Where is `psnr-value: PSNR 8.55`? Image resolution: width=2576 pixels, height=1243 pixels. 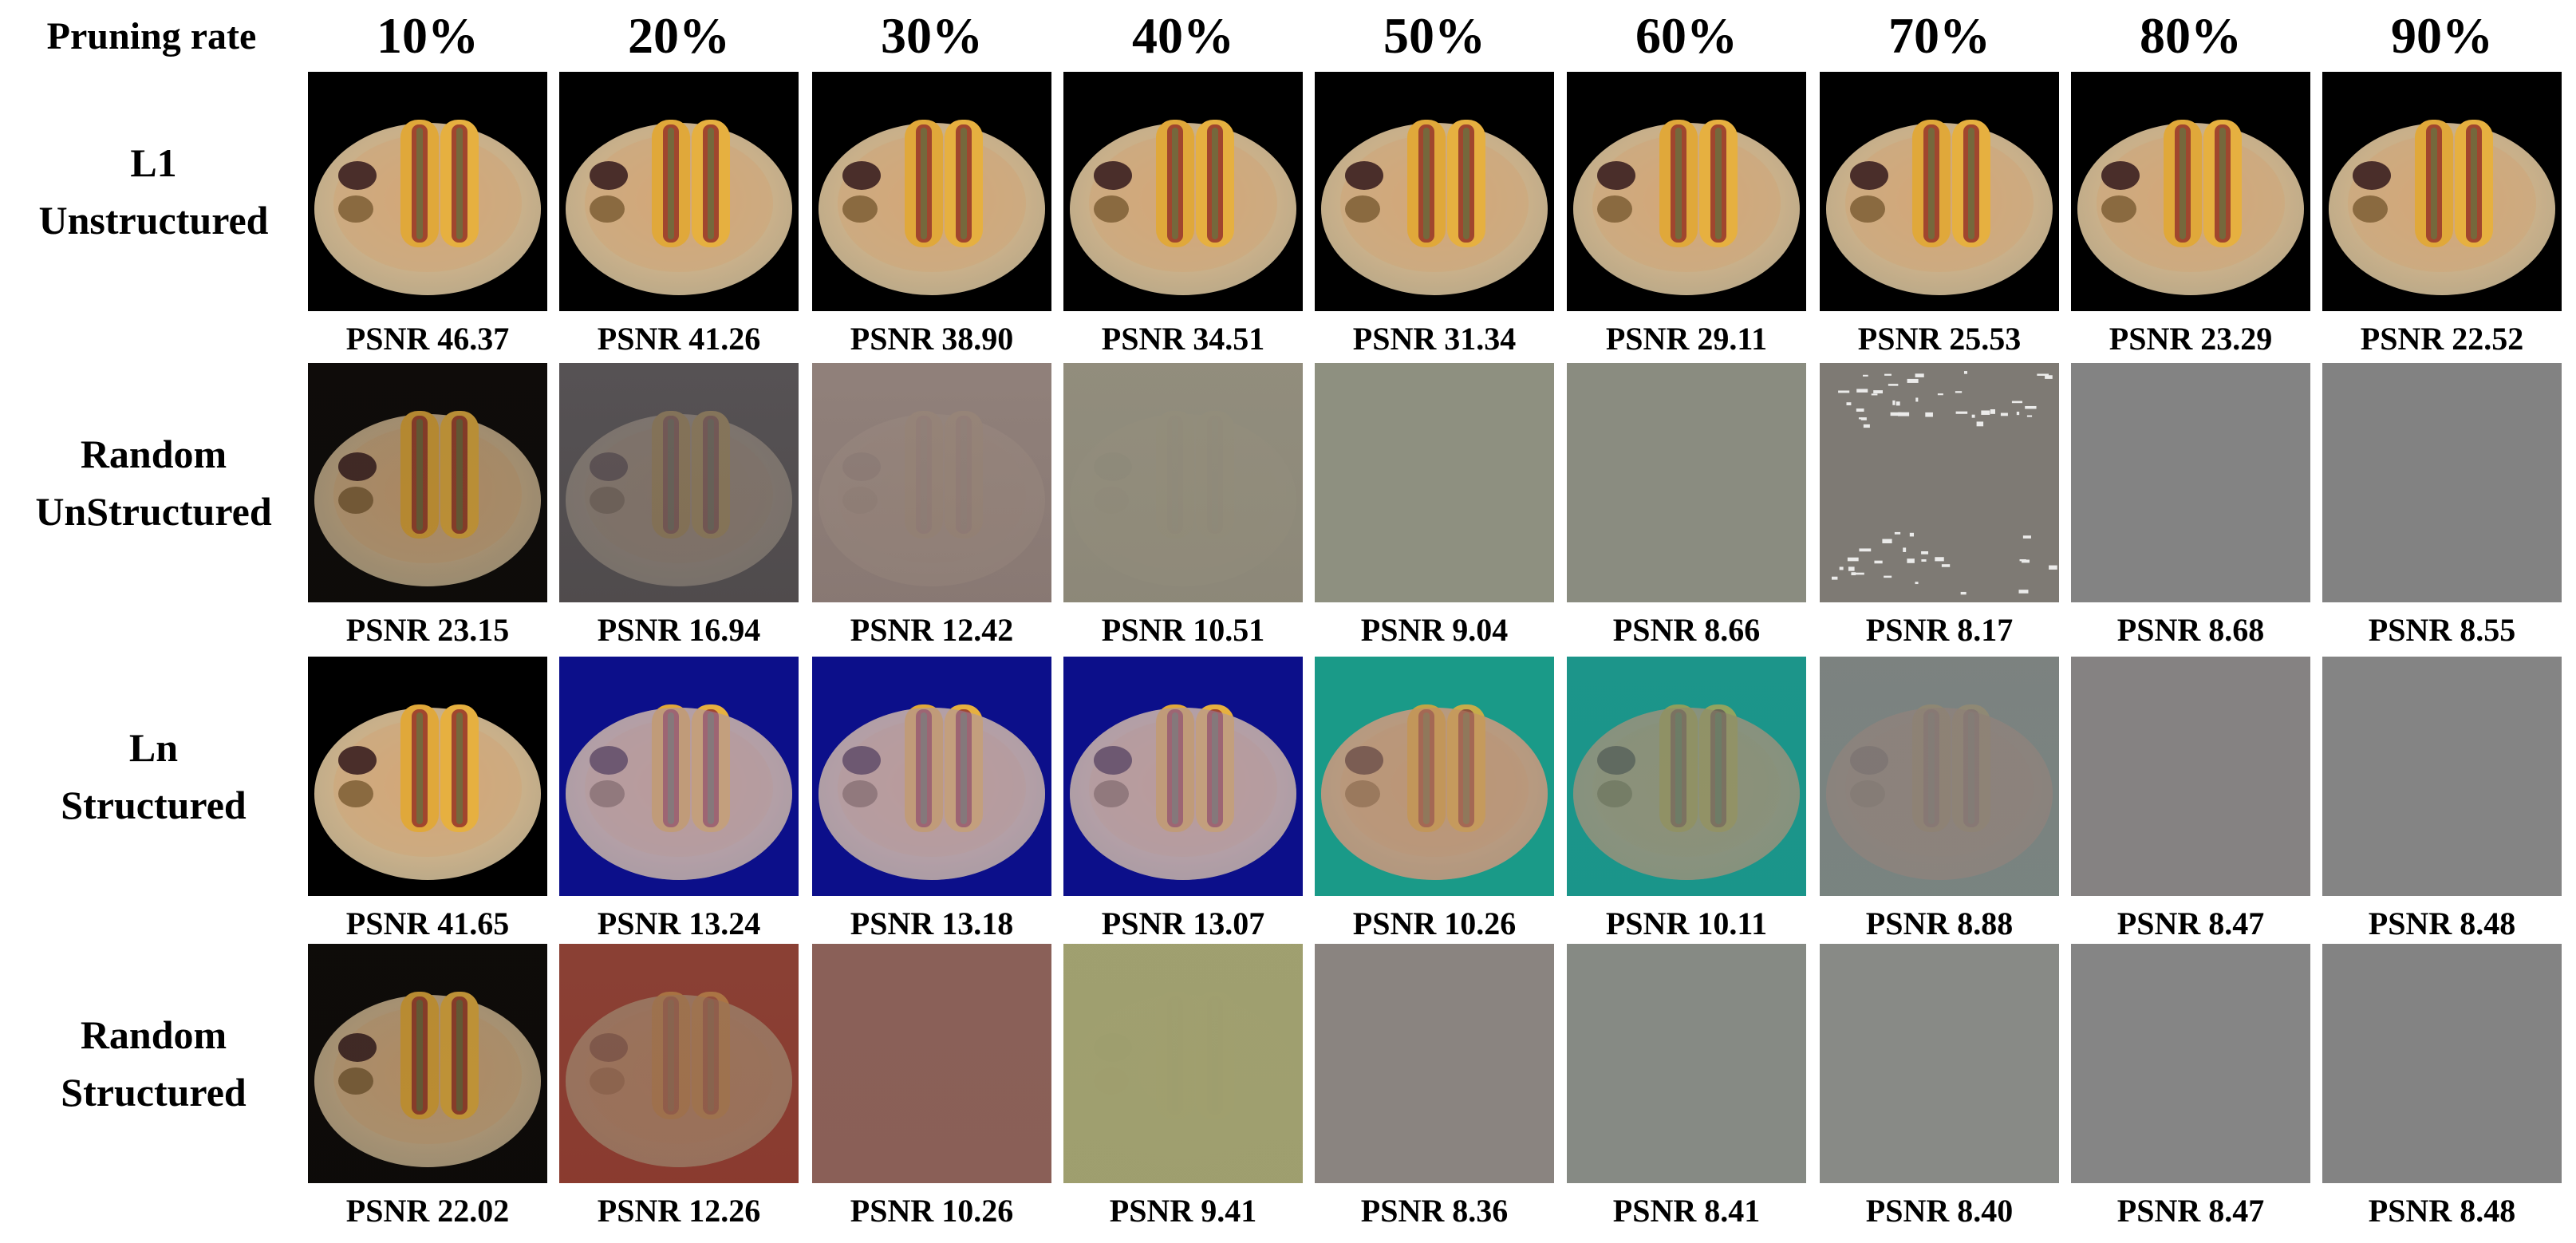 psnr-value: PSNR 8.55 is located at coordinates (2442, 629).